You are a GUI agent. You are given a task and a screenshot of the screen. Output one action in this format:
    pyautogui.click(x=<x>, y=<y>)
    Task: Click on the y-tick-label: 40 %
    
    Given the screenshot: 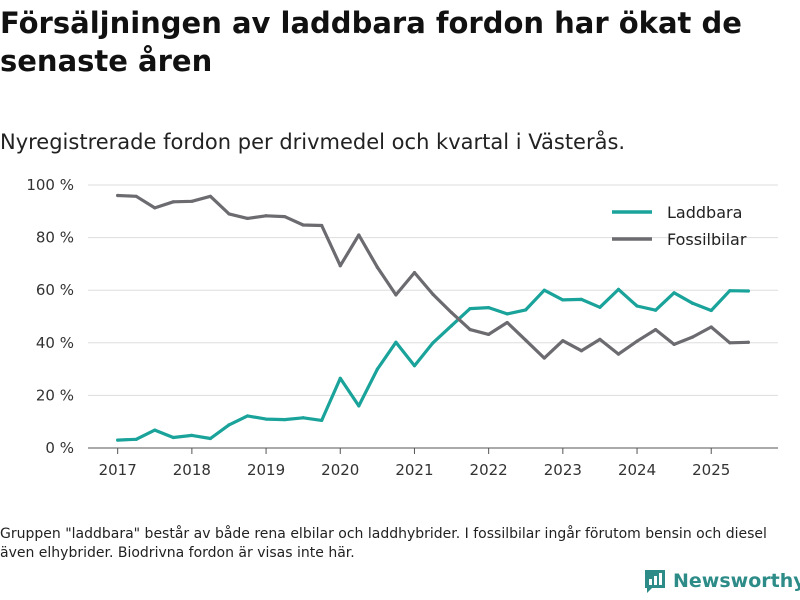 What is the action you would take?
    pyautogui.click(x=55, y=343)
    